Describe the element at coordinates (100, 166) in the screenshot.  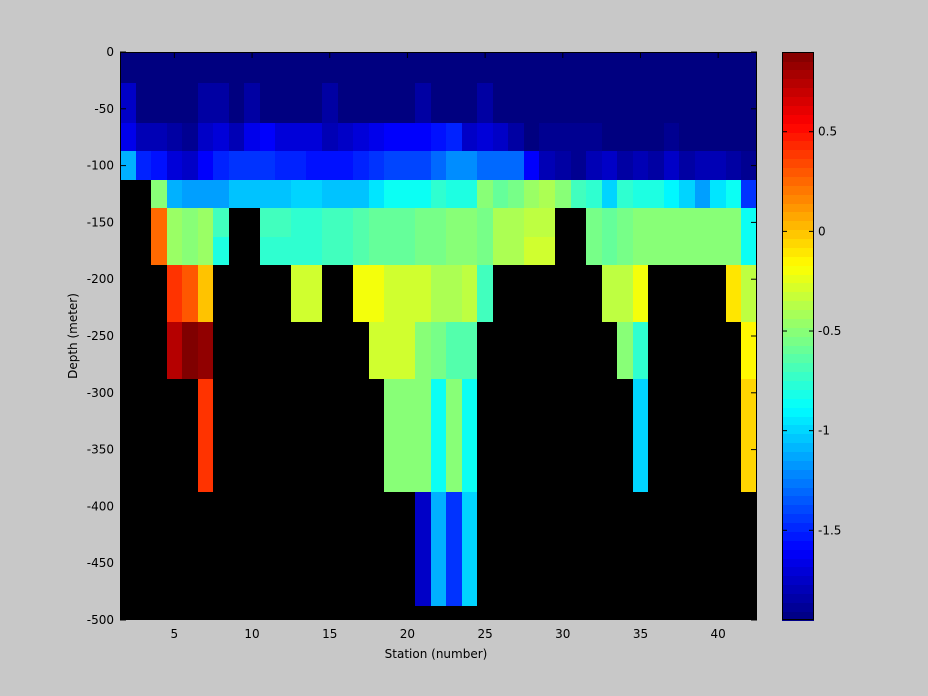
I see `y-tick-label: -100` at that location.